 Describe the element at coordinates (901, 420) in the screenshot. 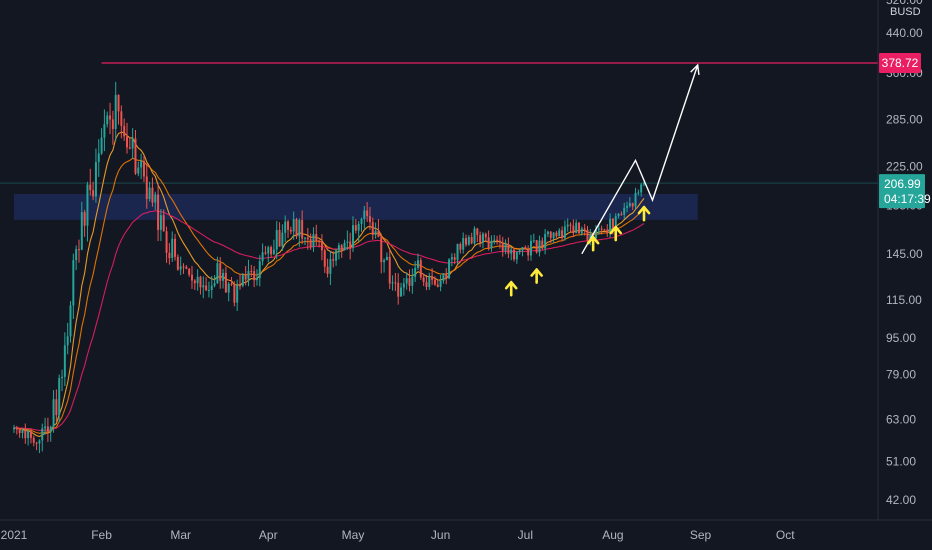

I see `price-tick-label: 63.00` at that location.